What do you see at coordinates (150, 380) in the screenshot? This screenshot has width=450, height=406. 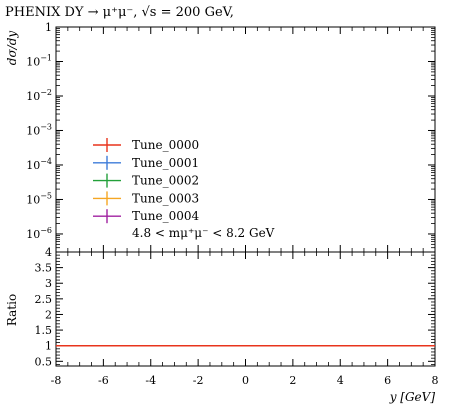 I see `x-tick-label: -4` at bounding box center [150, 380].